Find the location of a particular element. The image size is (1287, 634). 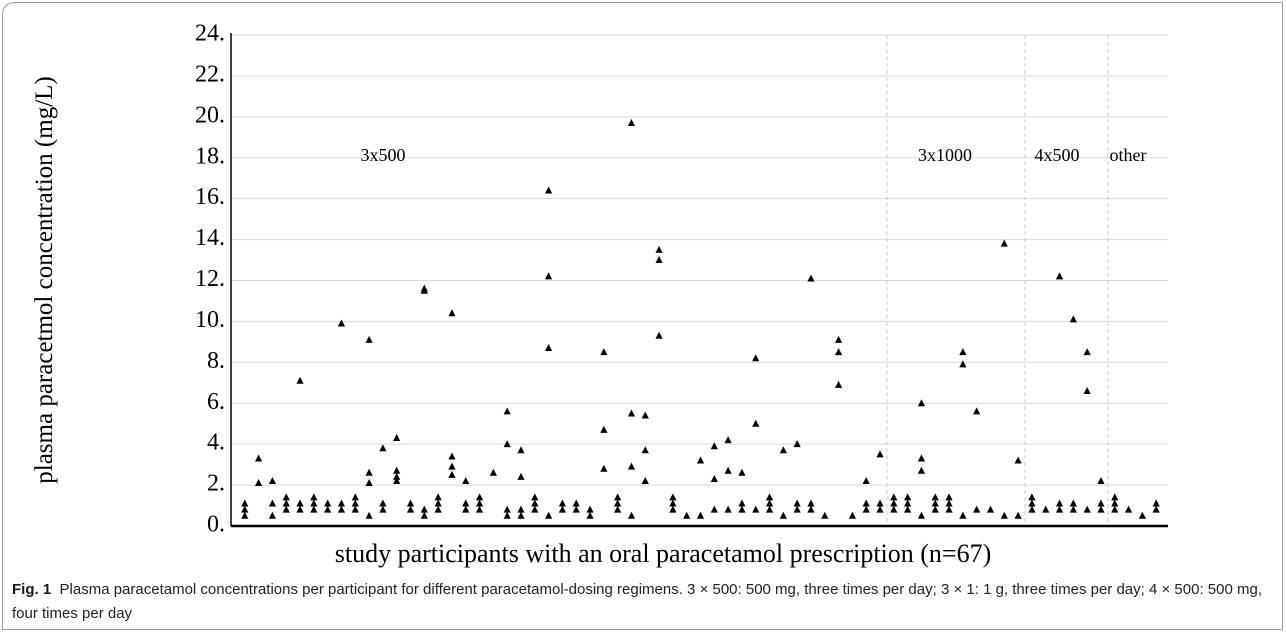

y-tick-label: 20. is located at coordinates (210, 115).